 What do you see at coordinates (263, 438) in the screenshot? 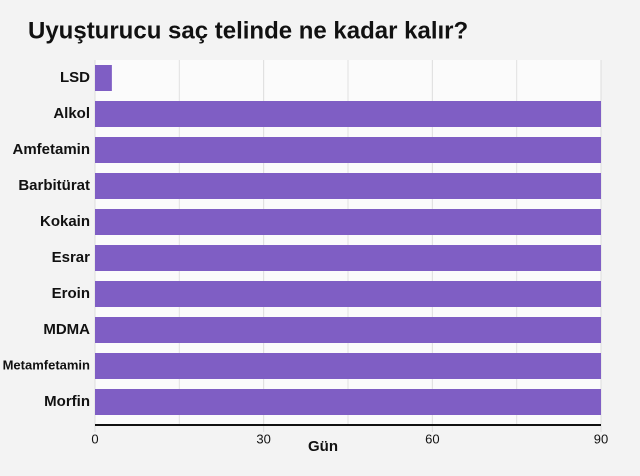
I see `x-tick-label: 30` at bounding box center [263, 438].